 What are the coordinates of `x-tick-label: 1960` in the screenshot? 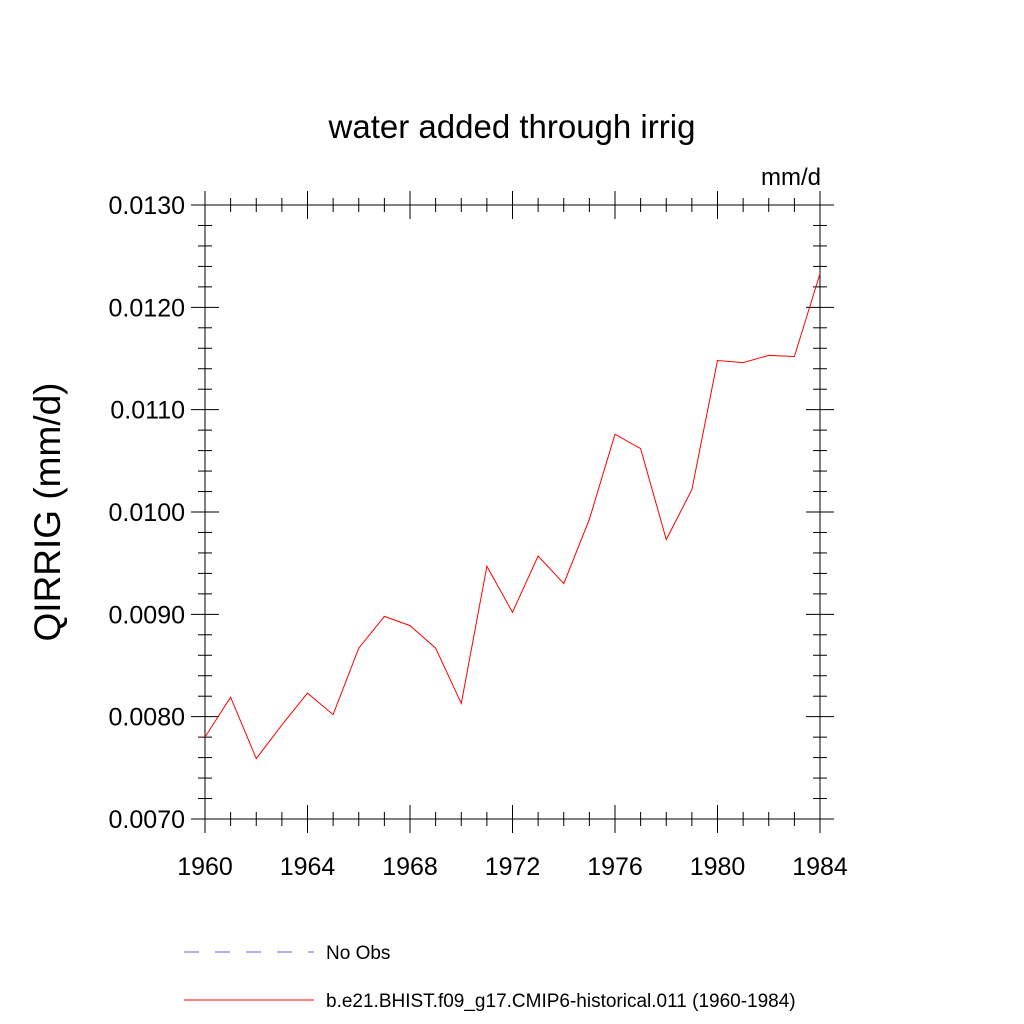 It's located at (205, 867).